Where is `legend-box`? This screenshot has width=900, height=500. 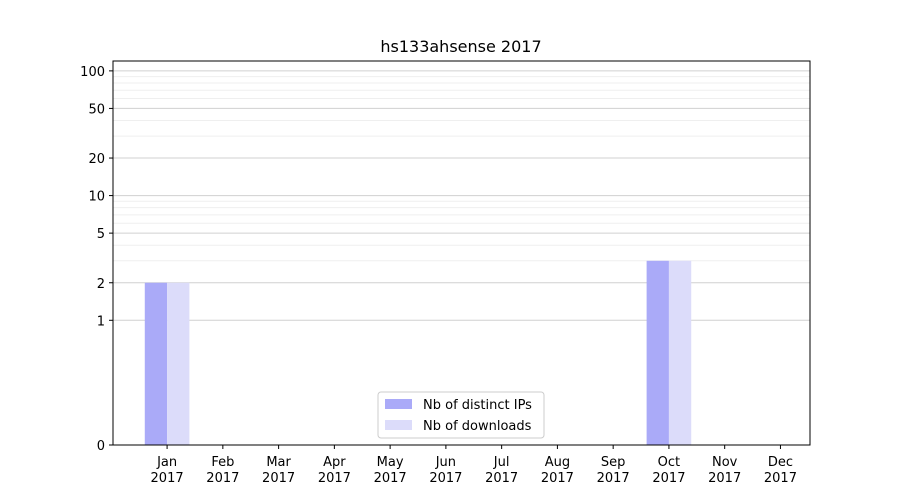 legend-box is located at coordinates (461, 415).